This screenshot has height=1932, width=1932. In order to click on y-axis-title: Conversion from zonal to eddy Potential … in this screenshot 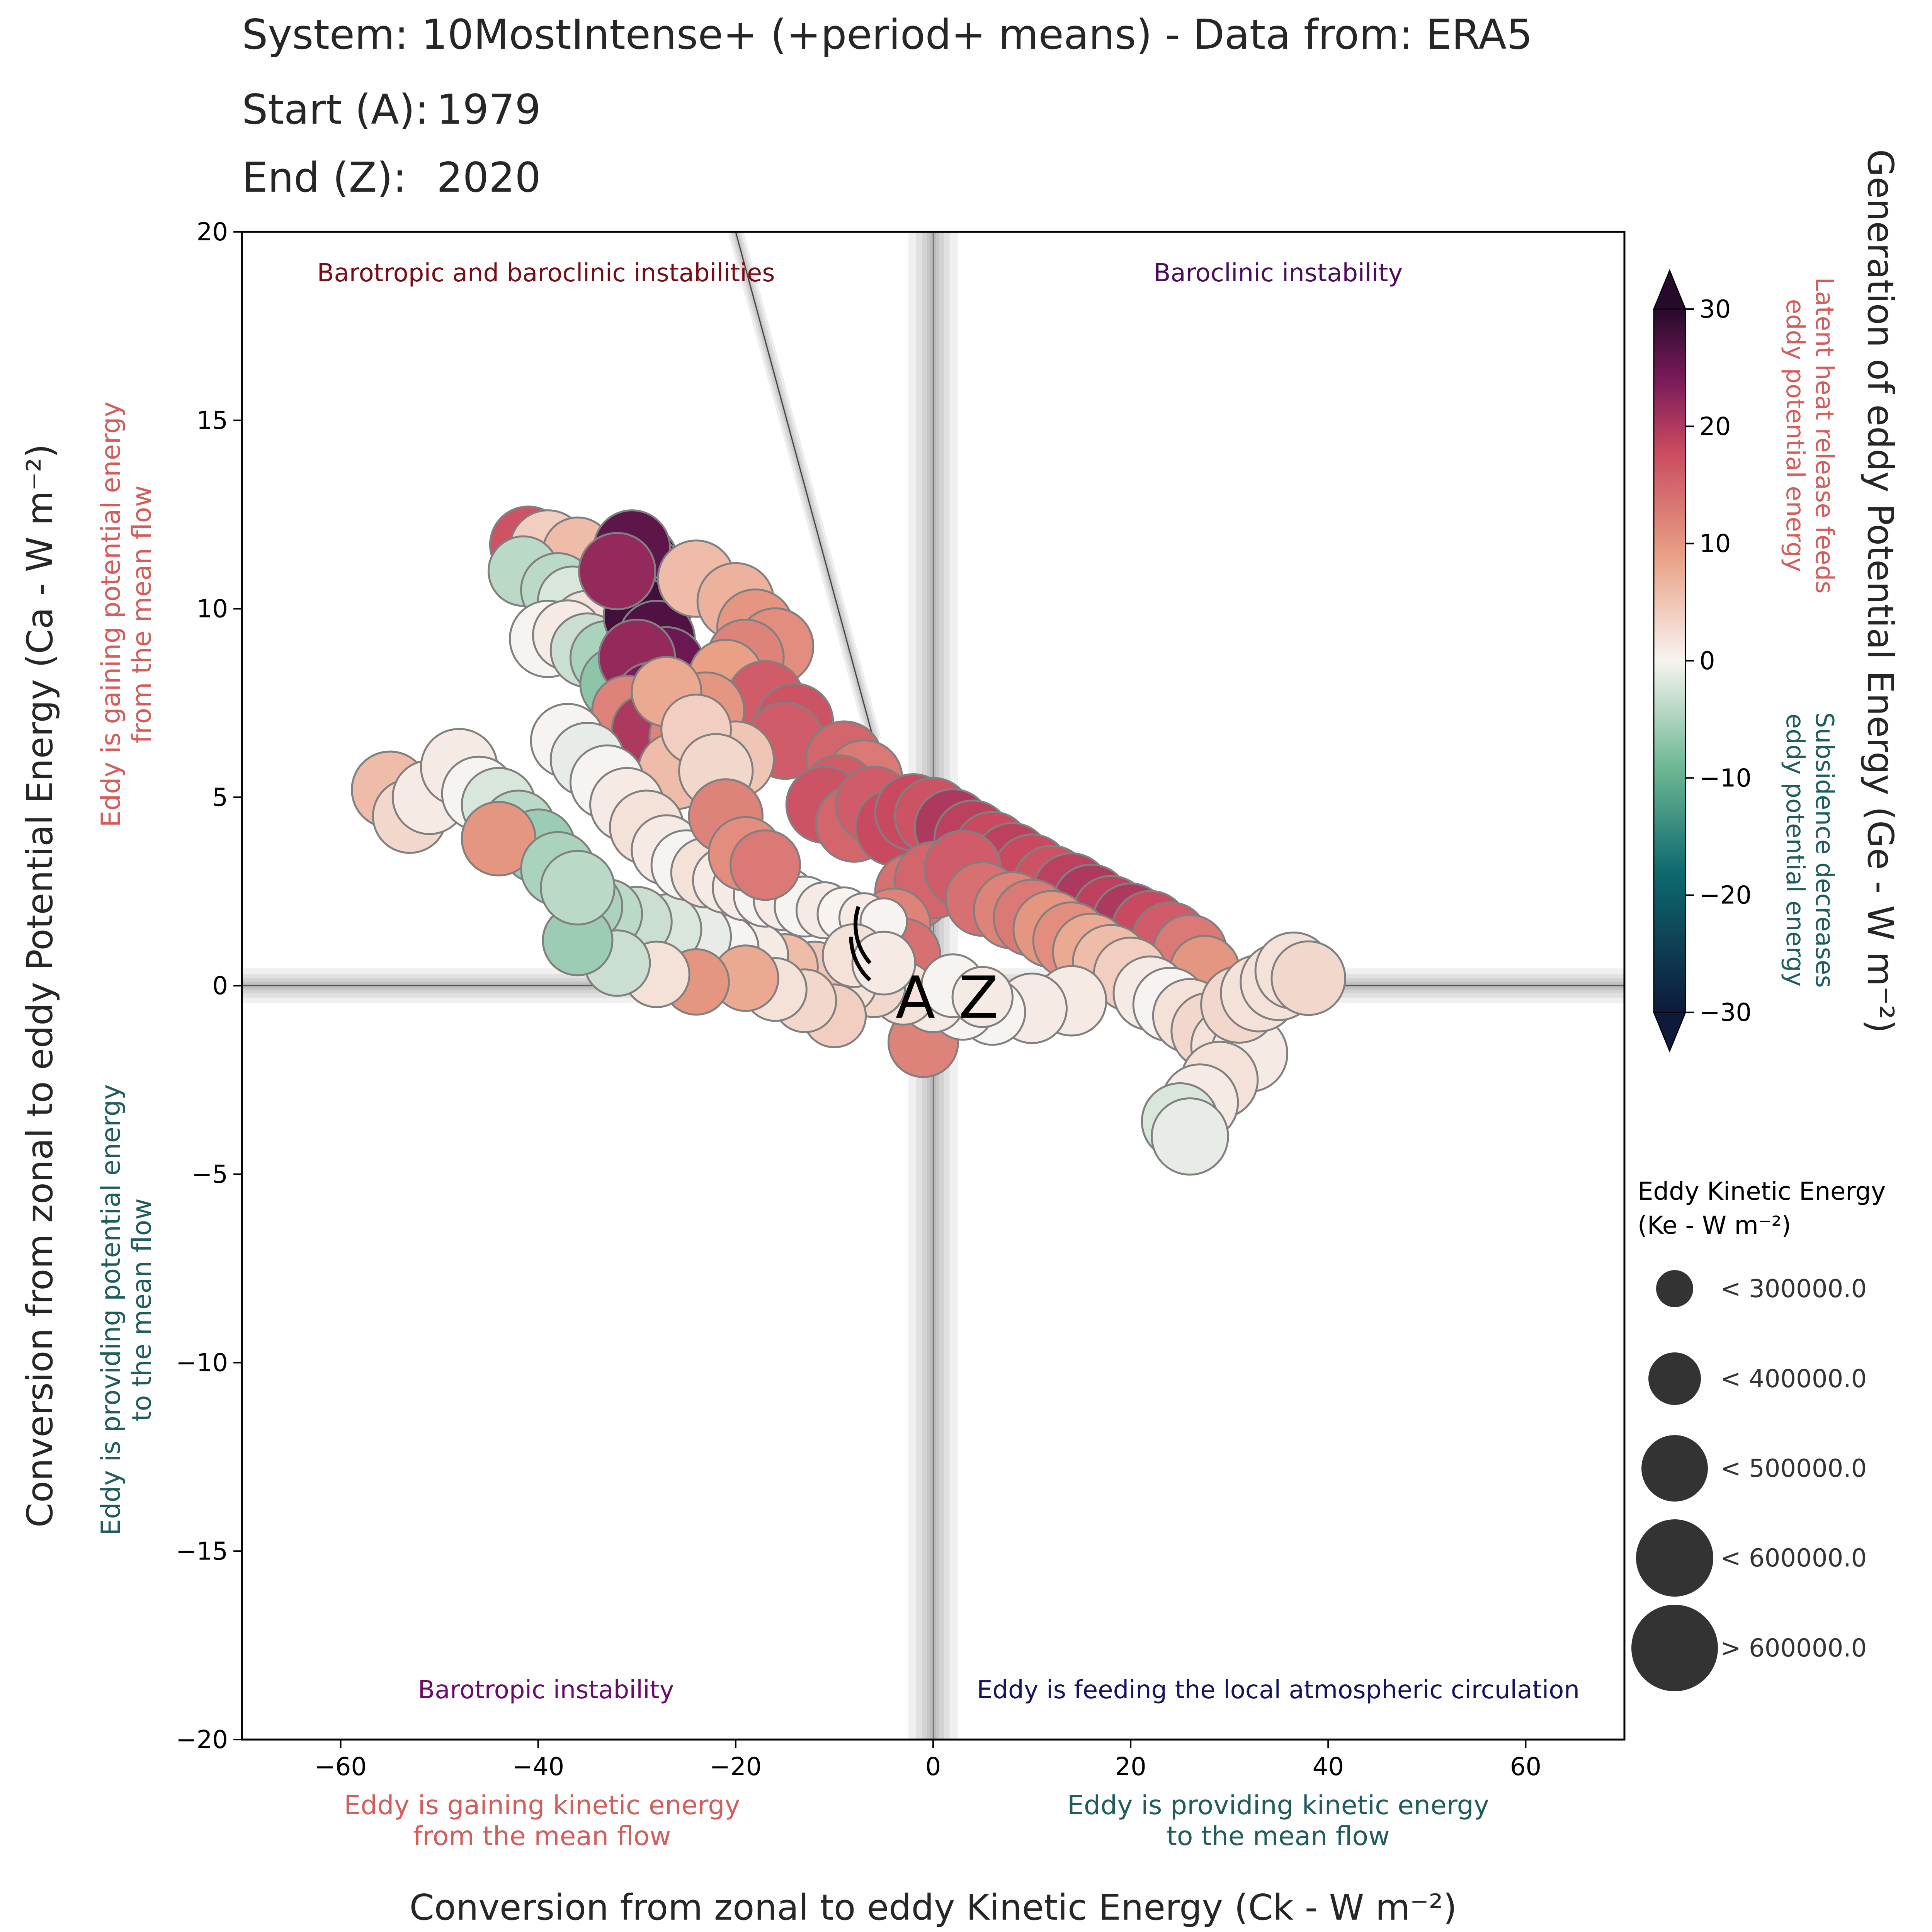, I will do `click(40, 985)`.